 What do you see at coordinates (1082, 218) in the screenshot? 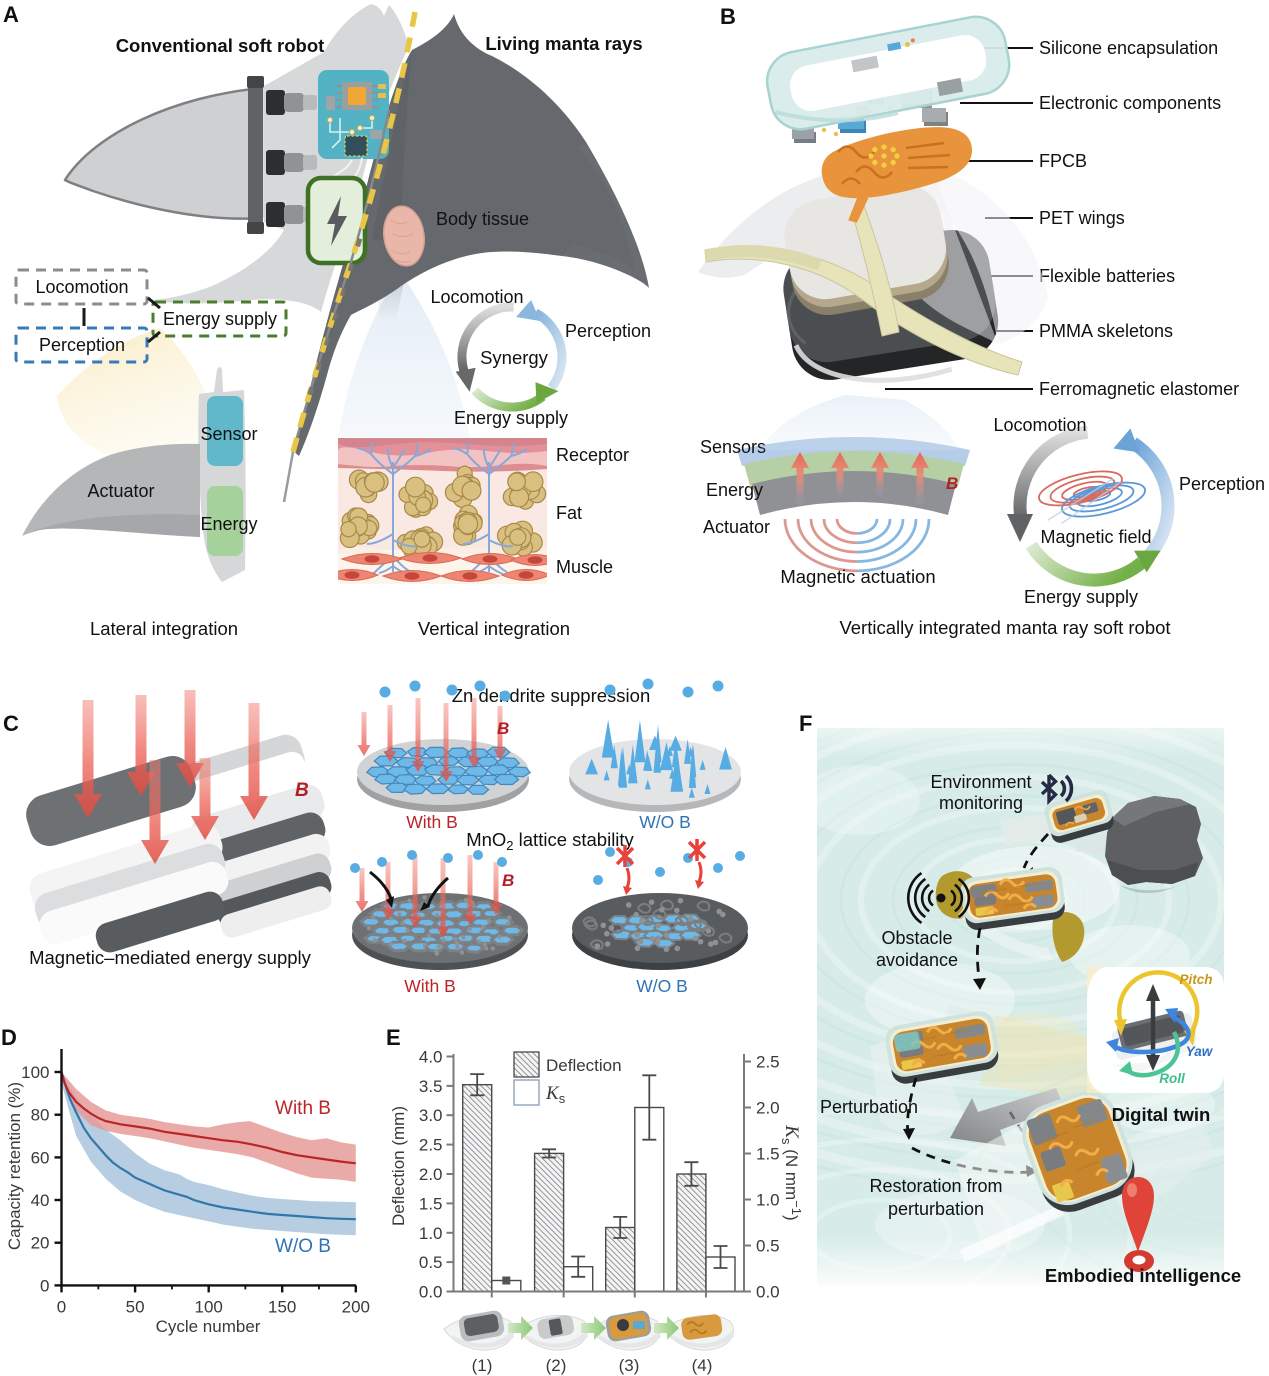
I see `svg-text: PET wings` at bounding box center [1082, 218].